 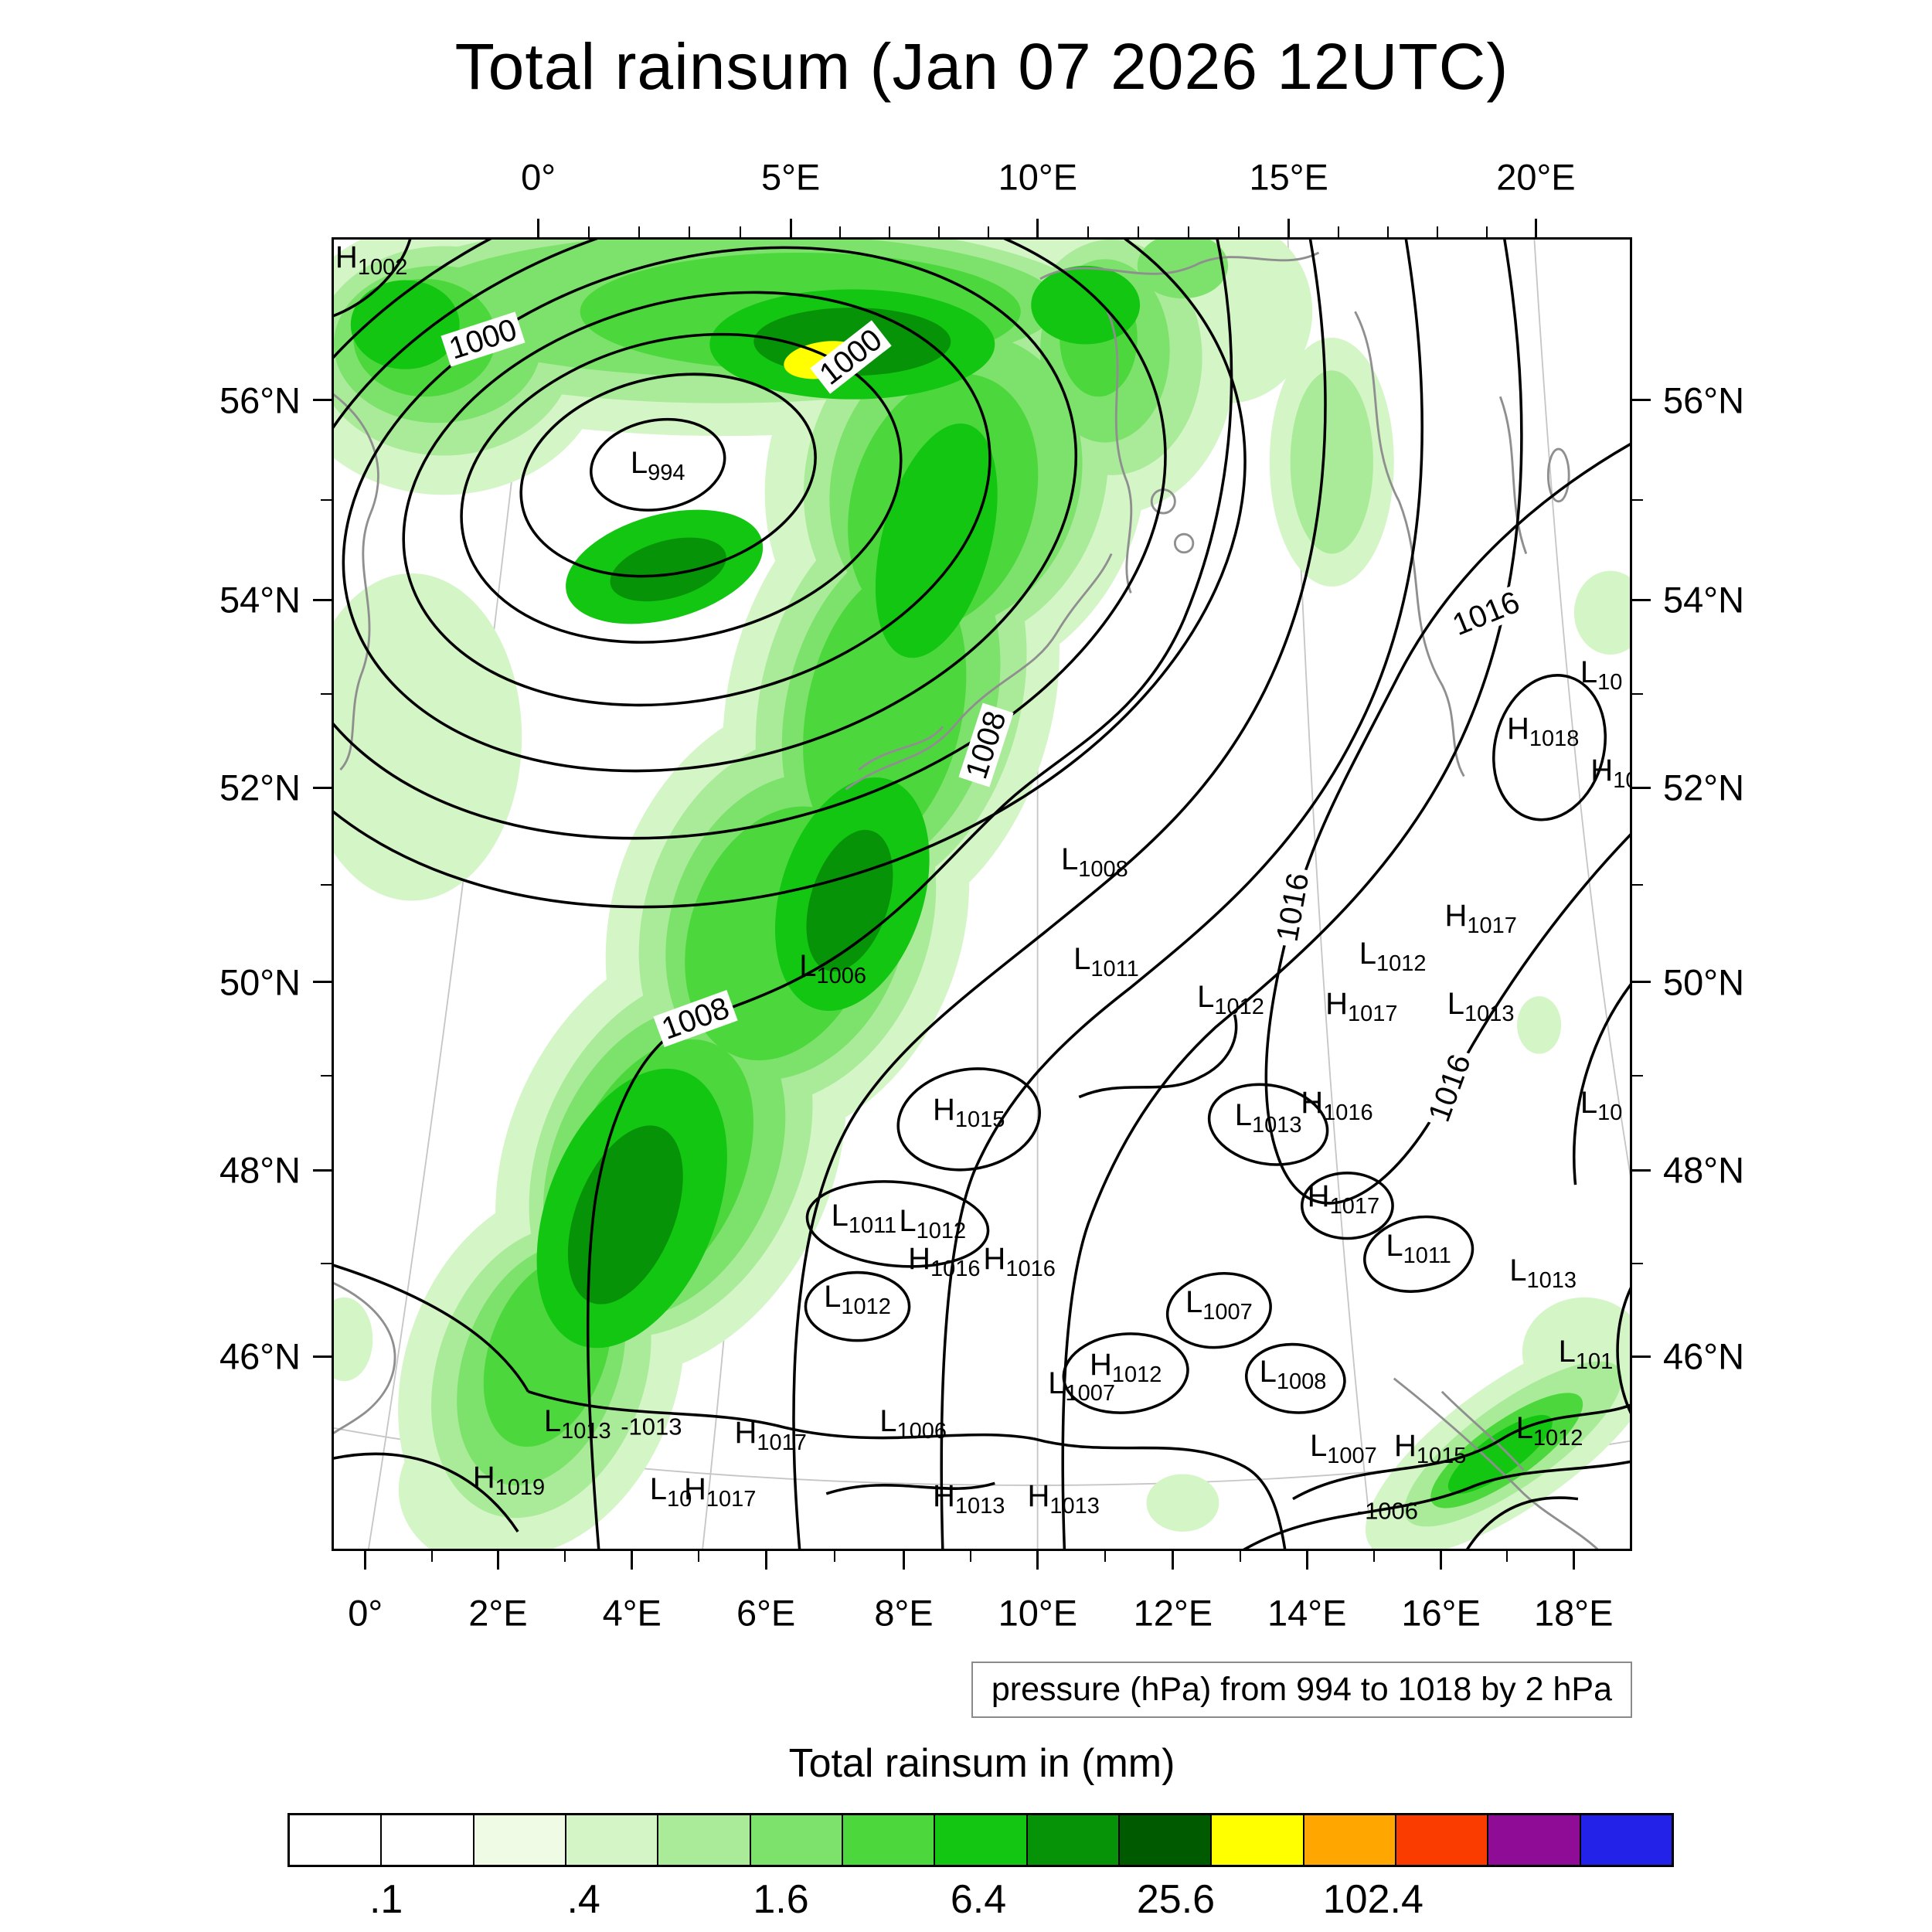 I want to click on axis-label-left: 46°N, so click(x=260, y=1356).